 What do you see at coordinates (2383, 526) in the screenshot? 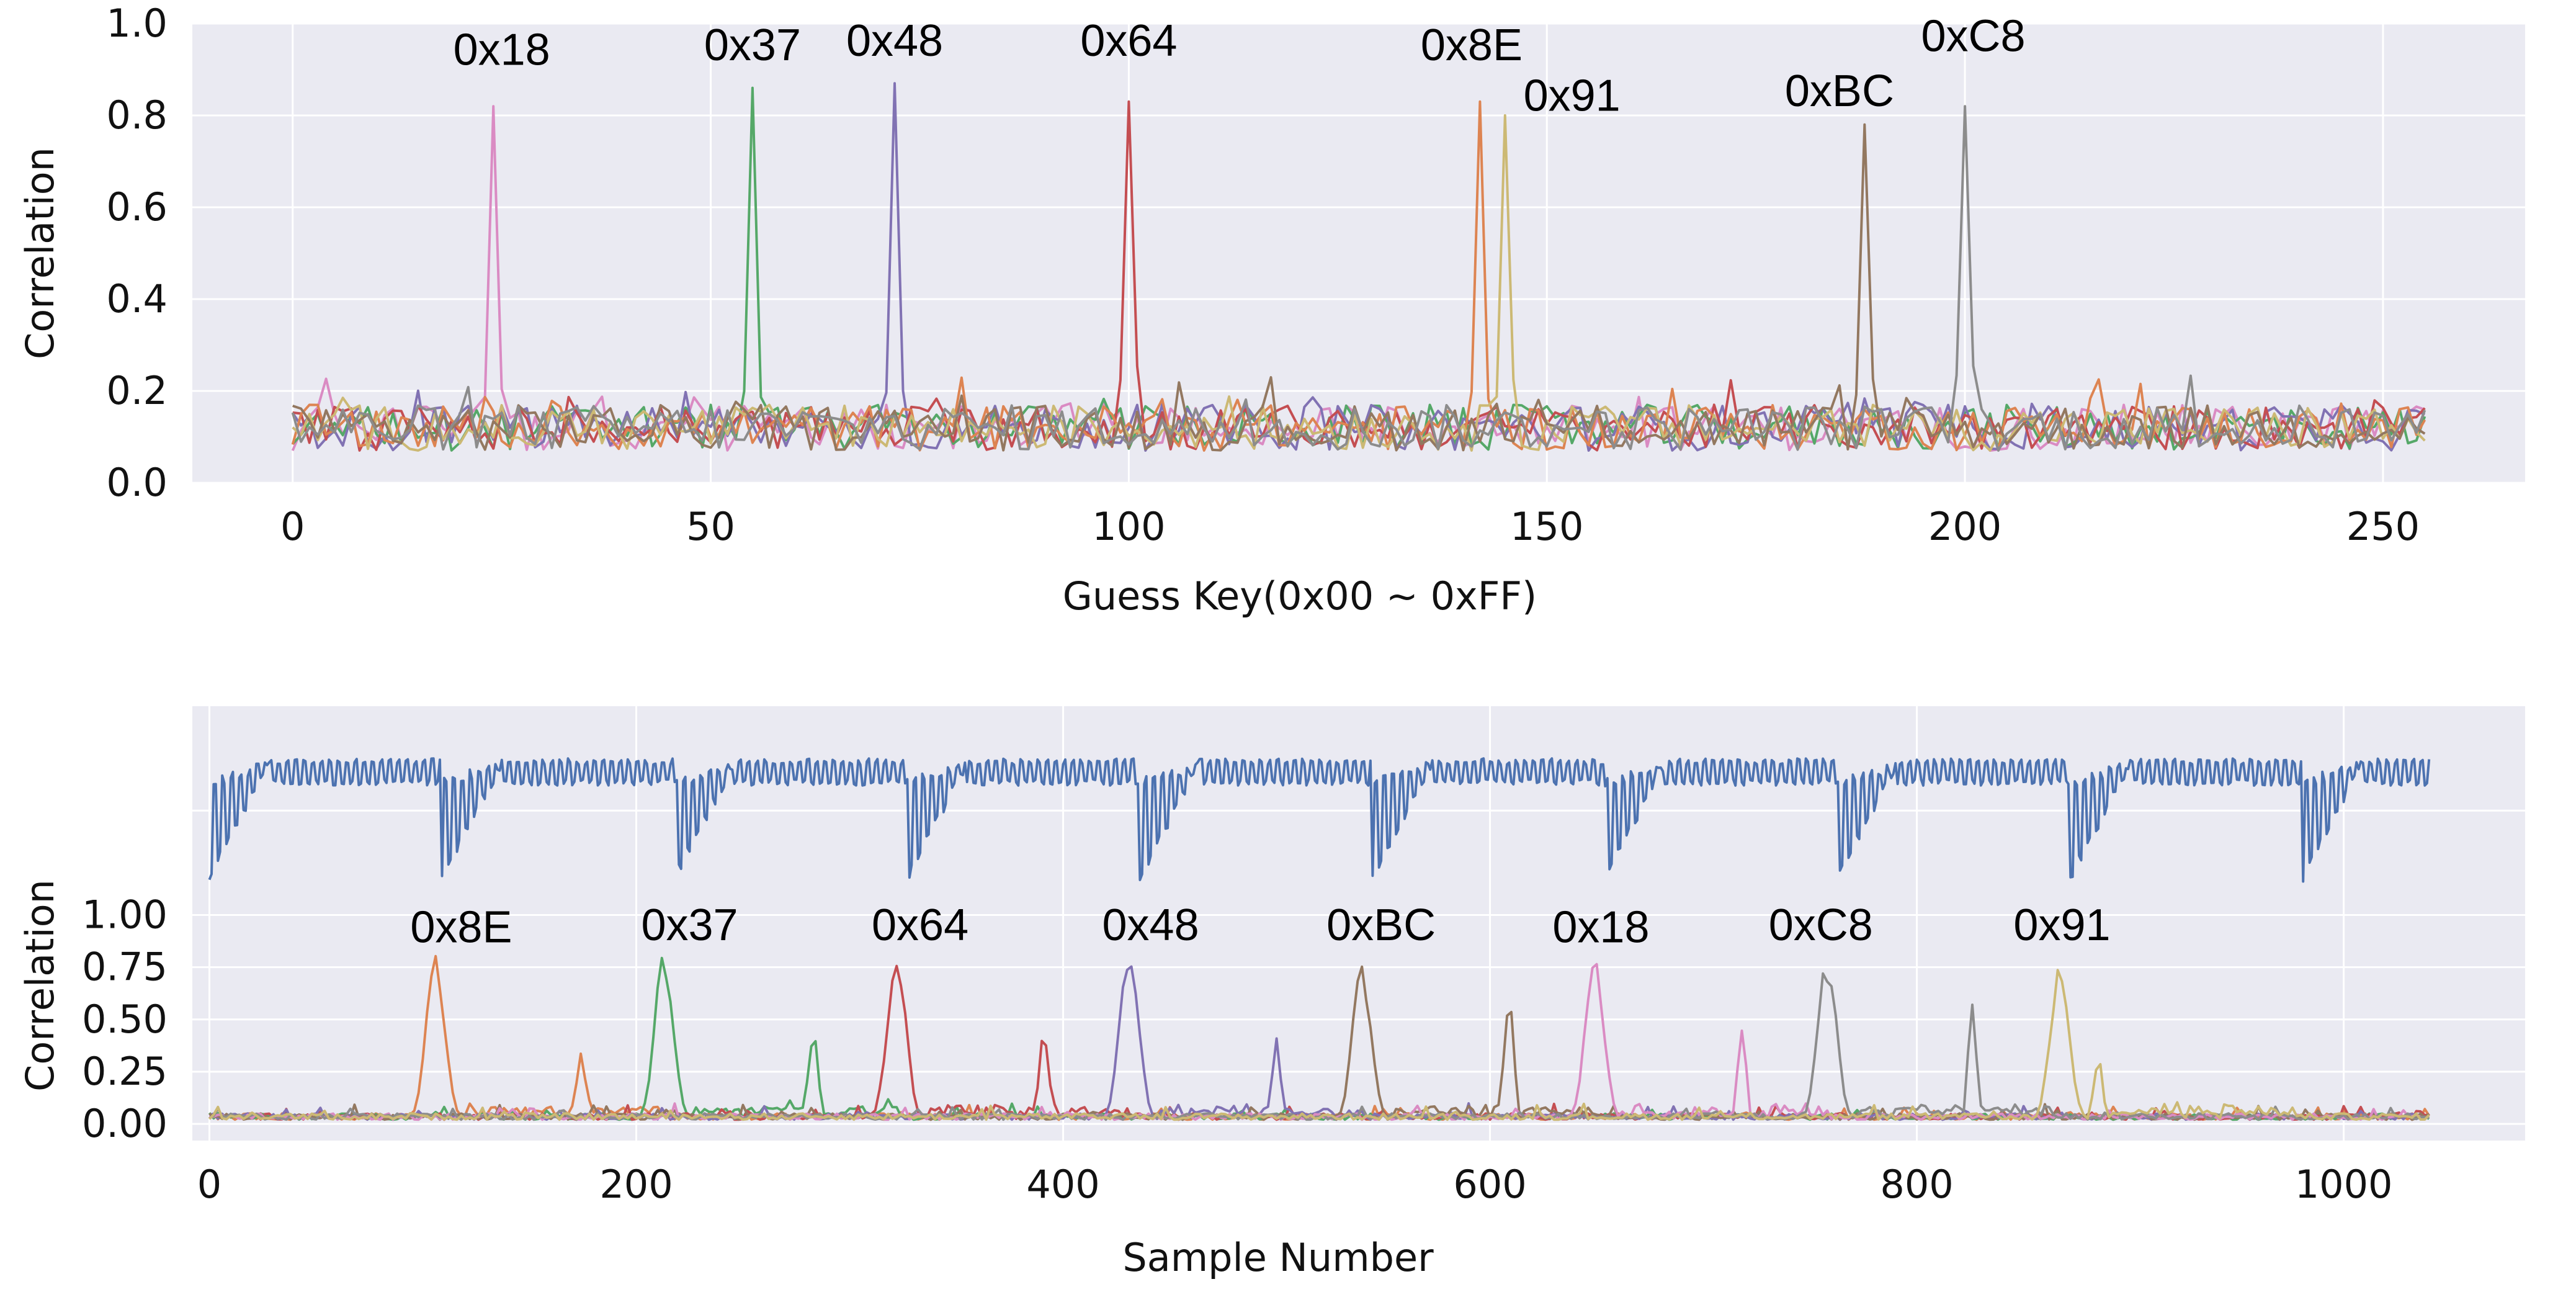
I see `x-tick-label: 250` at bounding box center [2383, 526].